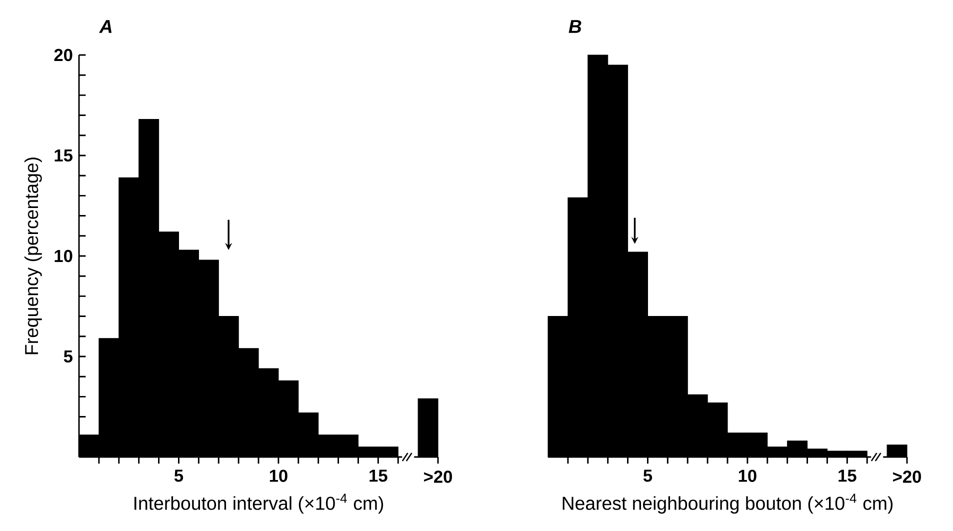  What do you see at coordinates (63, 256) in the screenshot?
I see `y-tick-label: 10` at bounding box center [63, 256].